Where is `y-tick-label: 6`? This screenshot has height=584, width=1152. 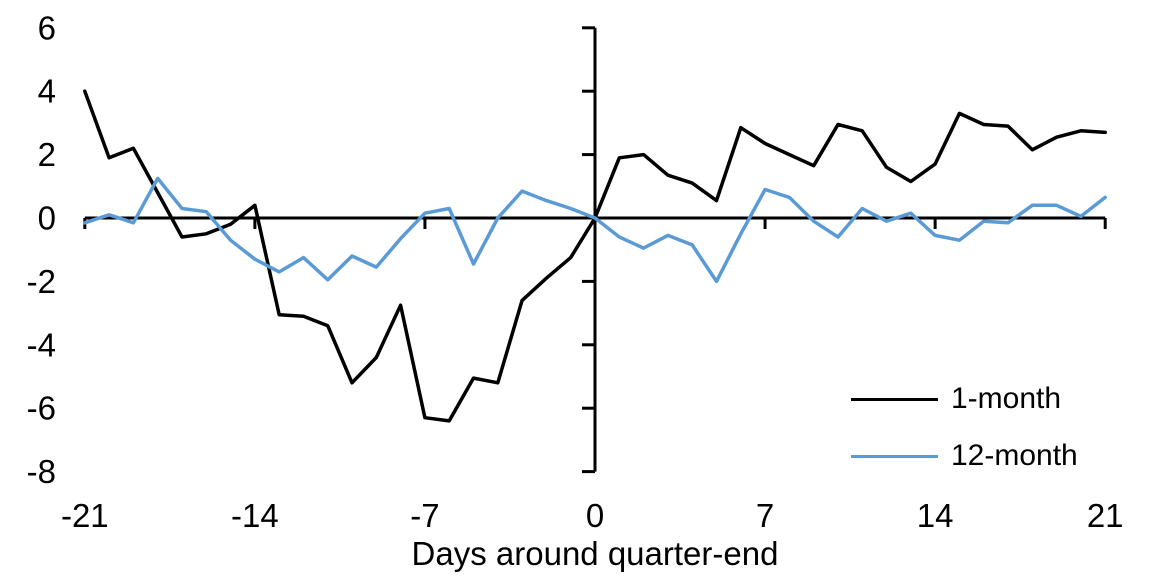
y-tick-label: 6 is located at coordinates (47, 27).